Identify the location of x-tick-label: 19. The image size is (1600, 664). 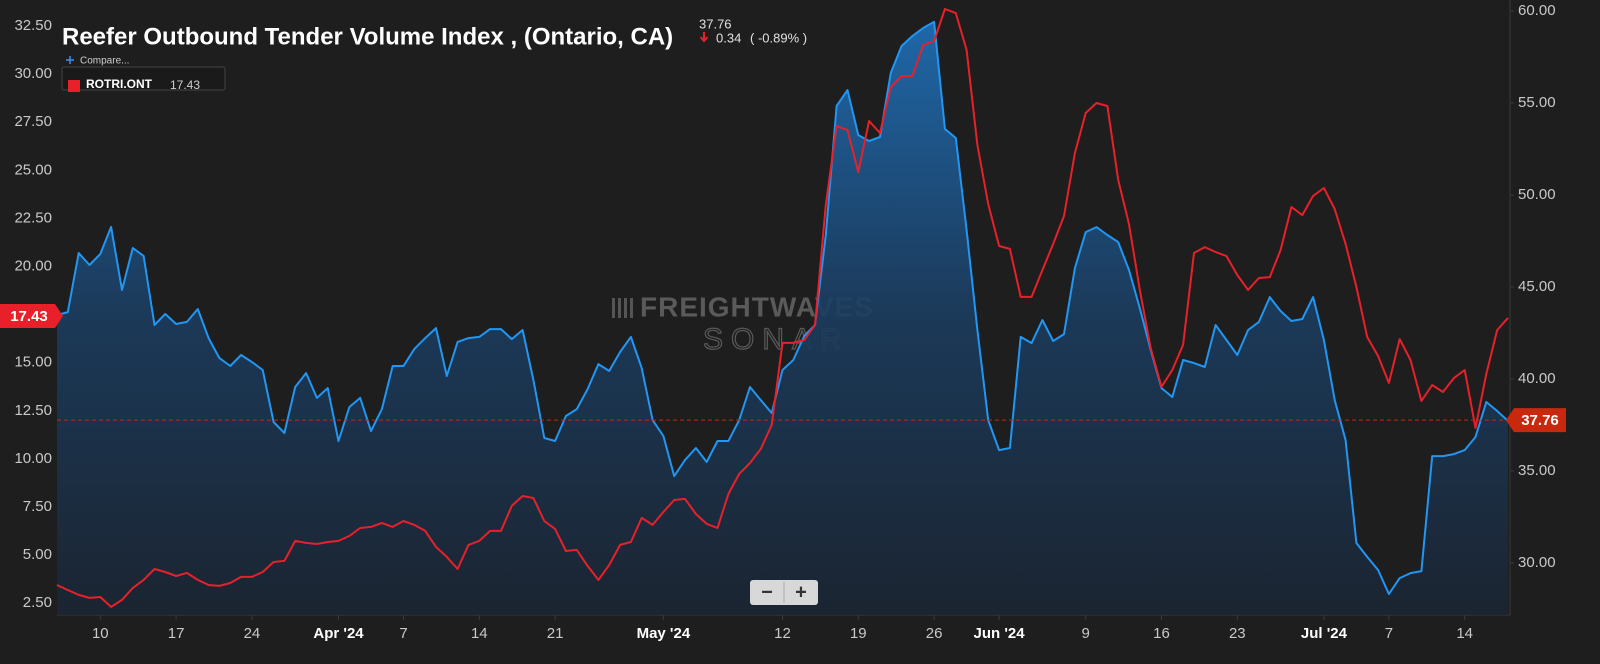
(858, 633).